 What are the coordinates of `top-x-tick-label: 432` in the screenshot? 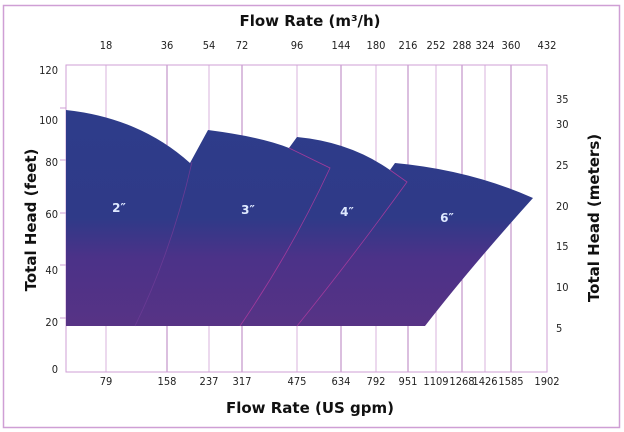 It's located at (547, 45).